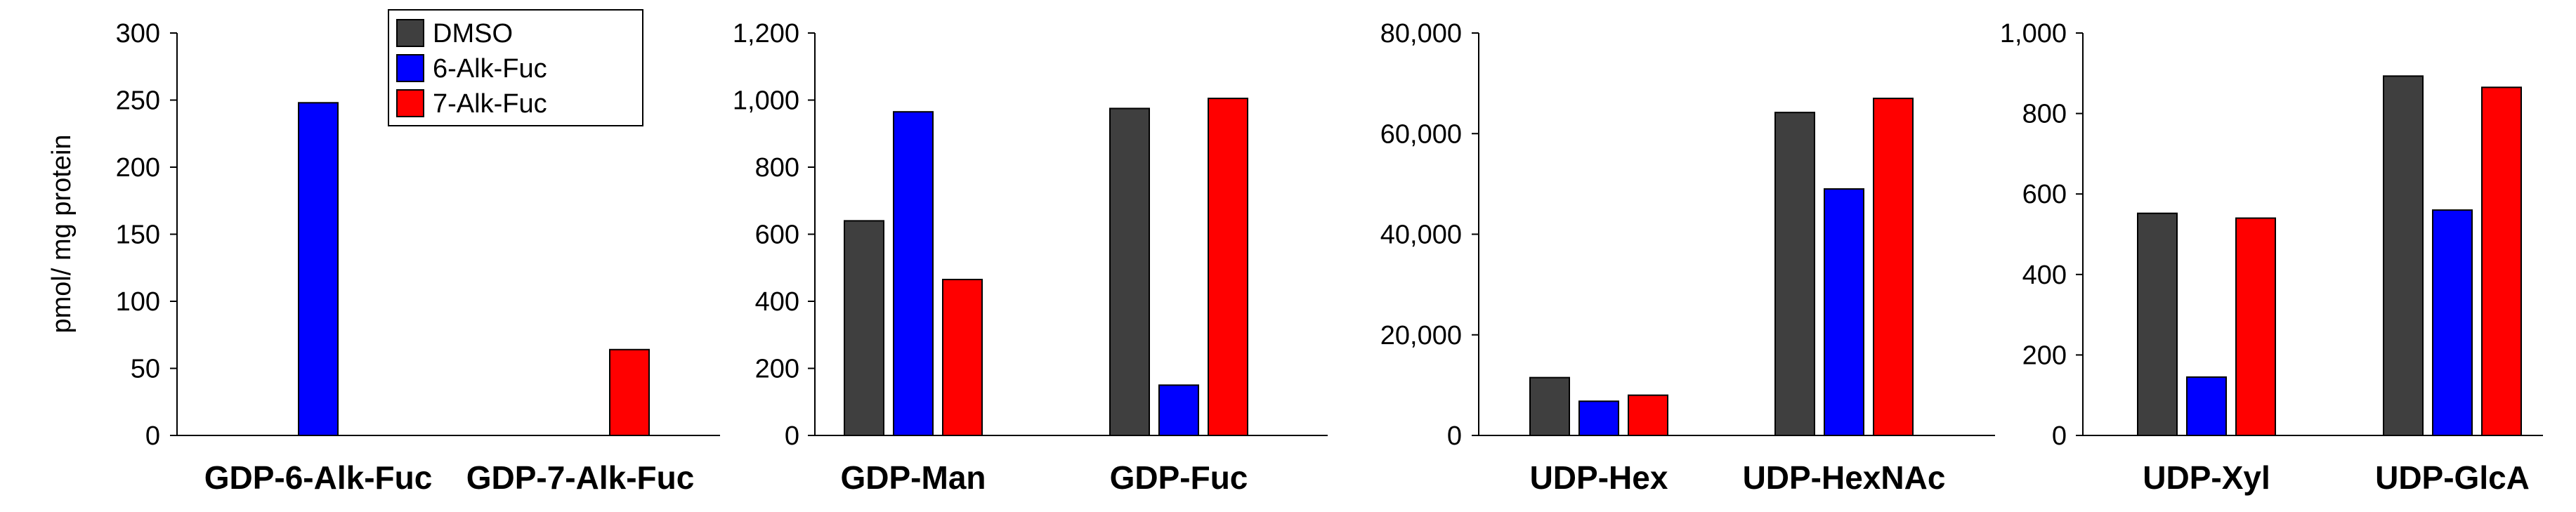 This screenshot has width=2576, height=512. Describe the element at coordinates (1421, 335) in the screenshot. I see `y-tick-label: 20,000` at that location.